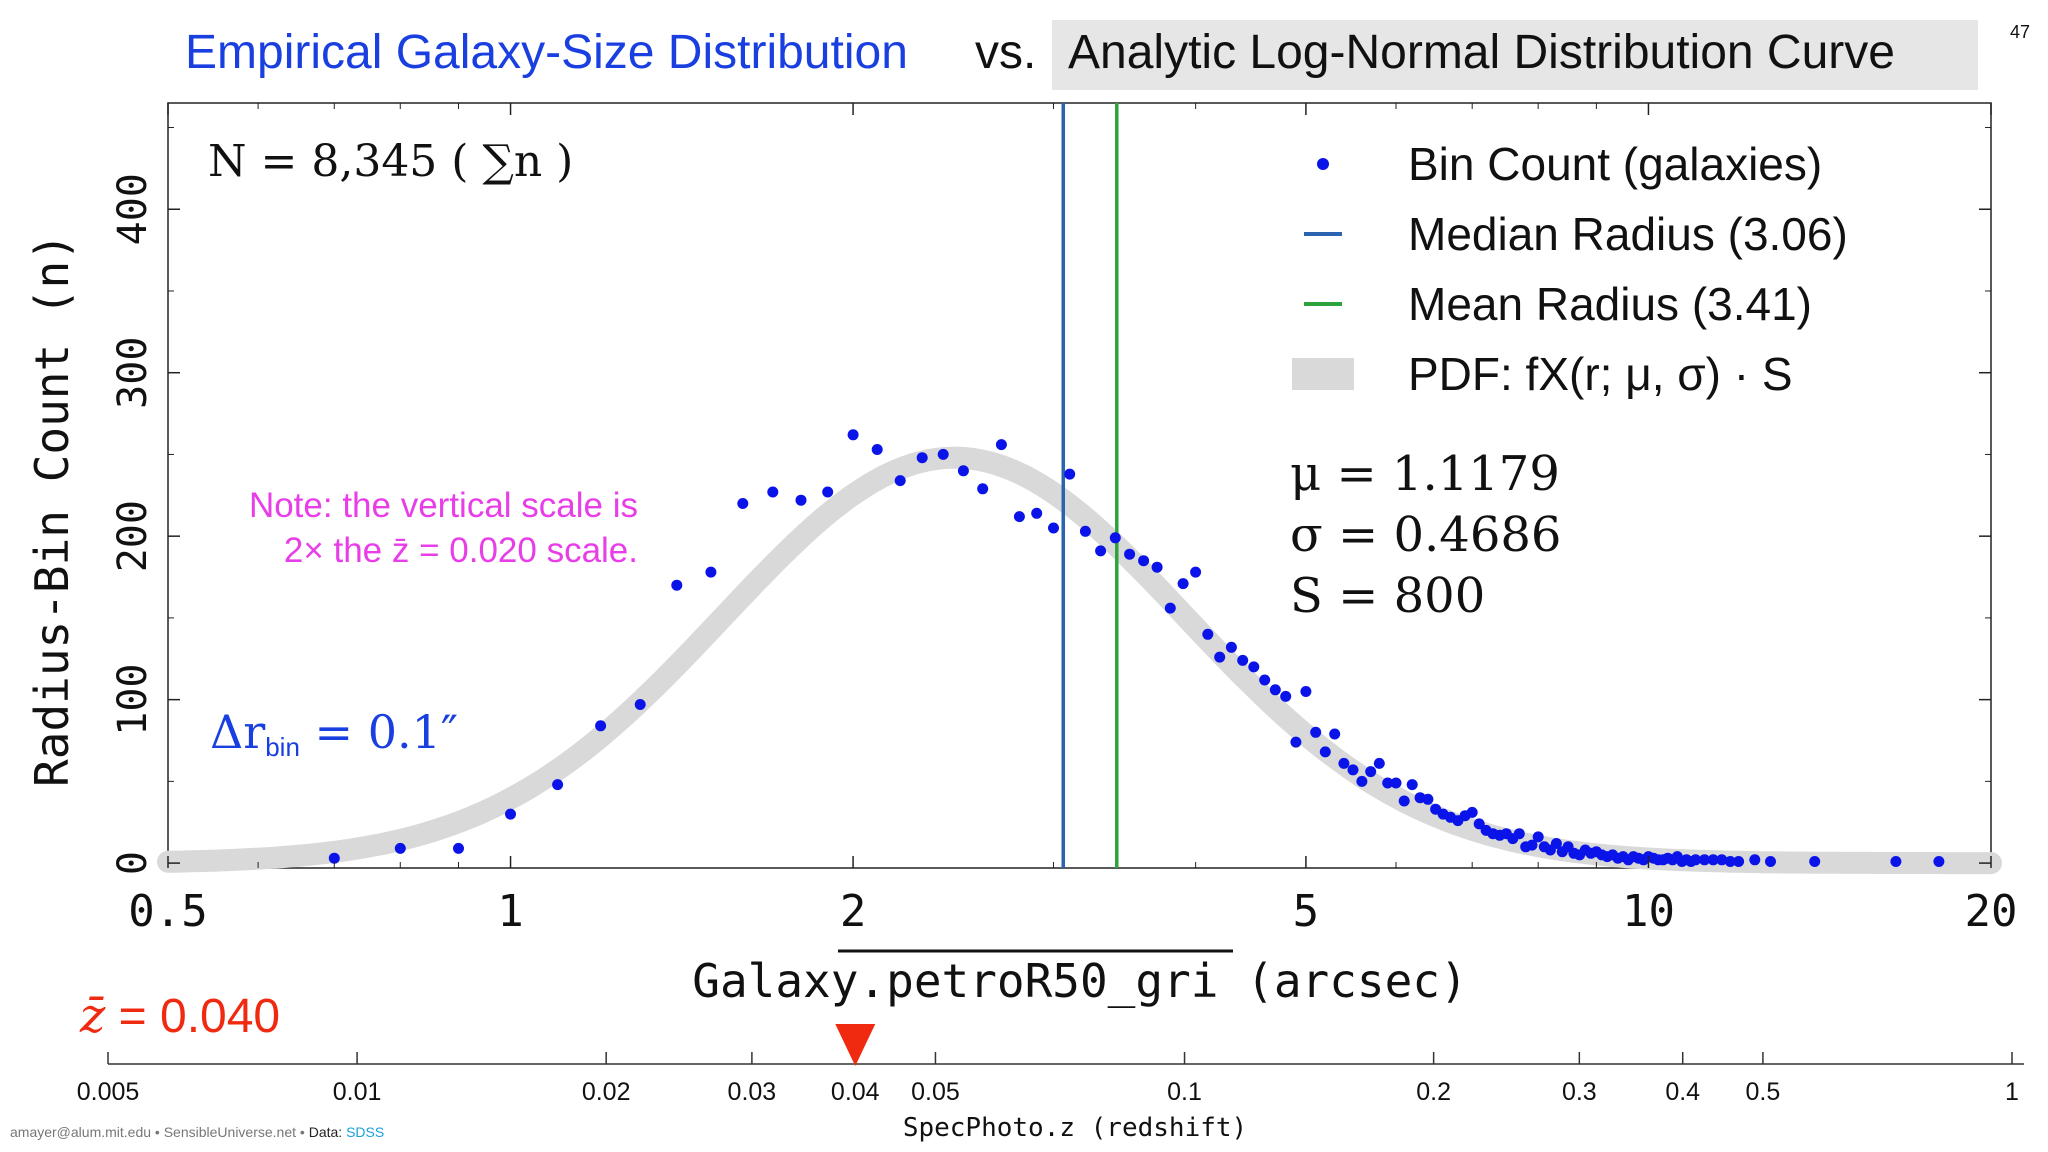 The height and width of the screenshot is (1152, 2048). What do you see at coordinates (1481, 52) in the screenshot?
I see `title-part2: Analytic Log-Normal Distribution Curve` at bounding box center [1481, 52].